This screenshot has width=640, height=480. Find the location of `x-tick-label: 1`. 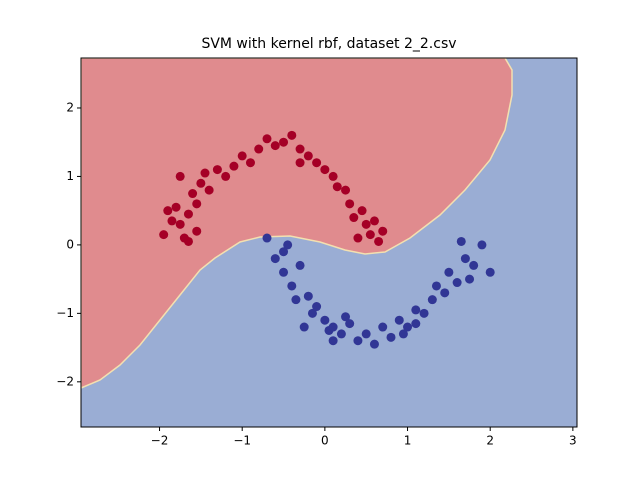

x-tick-label: 1 is located at coordinates (408, 441).